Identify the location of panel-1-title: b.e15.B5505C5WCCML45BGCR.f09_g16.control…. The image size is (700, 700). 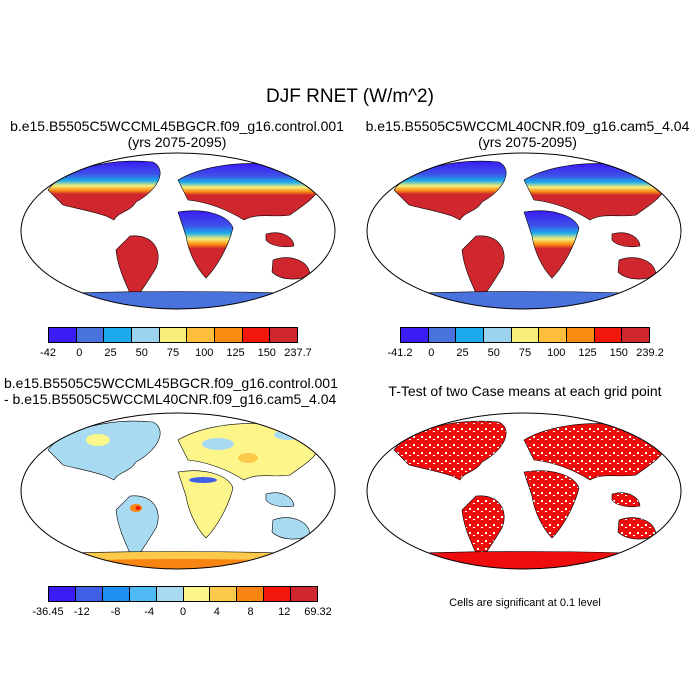
(177, 134).